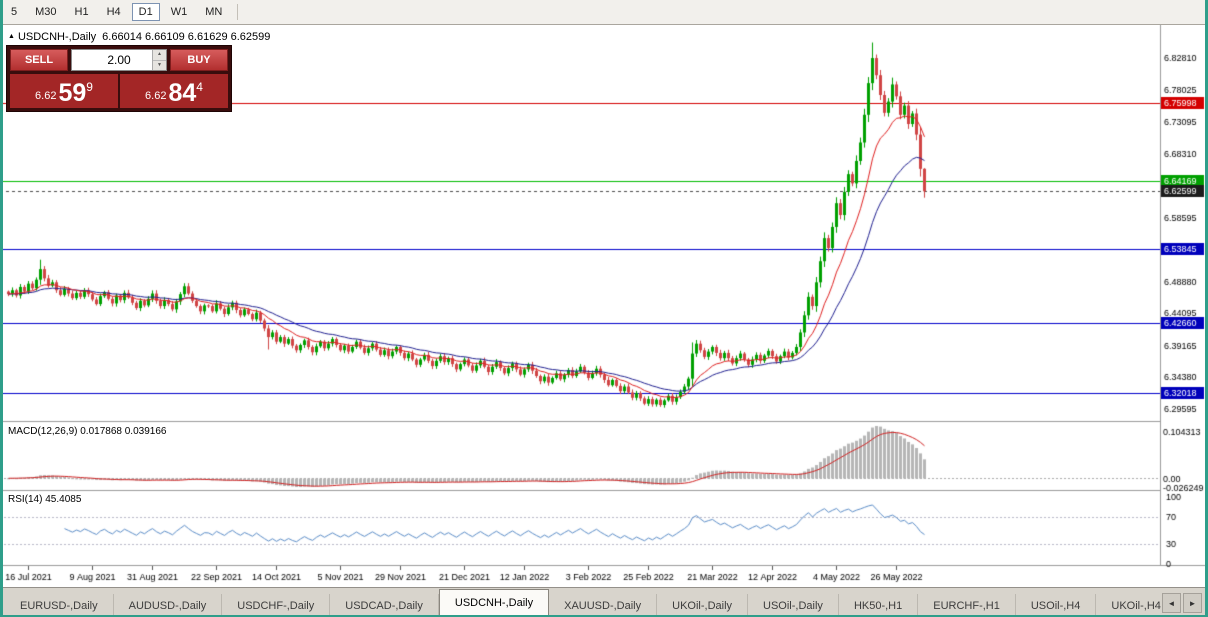  What do you see at coordinates (1056, 605) in the screenshot?
I see `tab-usoil-h4: USOil-,H4` at bounding box center [1056, 605].